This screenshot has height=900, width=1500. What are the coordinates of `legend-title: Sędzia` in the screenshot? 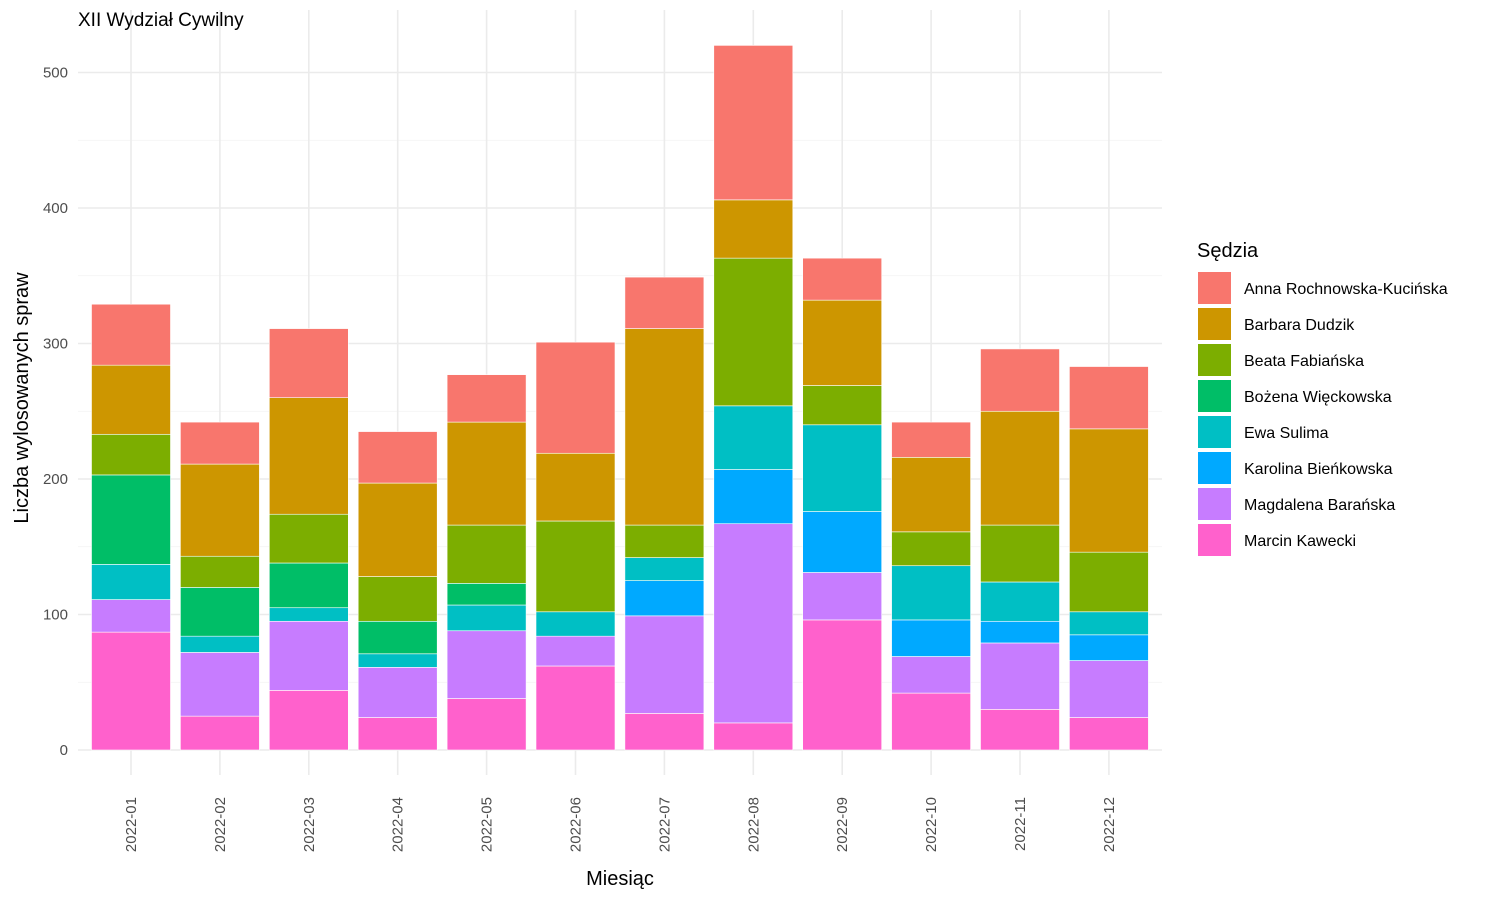 It's located at (1228, 251).